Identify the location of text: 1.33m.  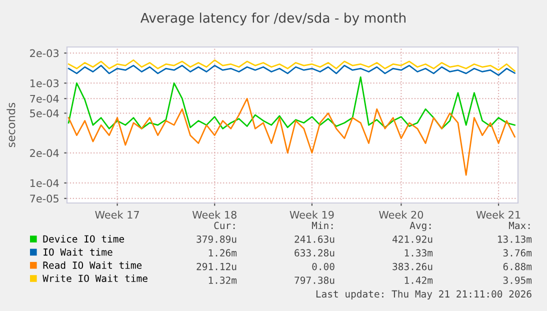
(418, 253).